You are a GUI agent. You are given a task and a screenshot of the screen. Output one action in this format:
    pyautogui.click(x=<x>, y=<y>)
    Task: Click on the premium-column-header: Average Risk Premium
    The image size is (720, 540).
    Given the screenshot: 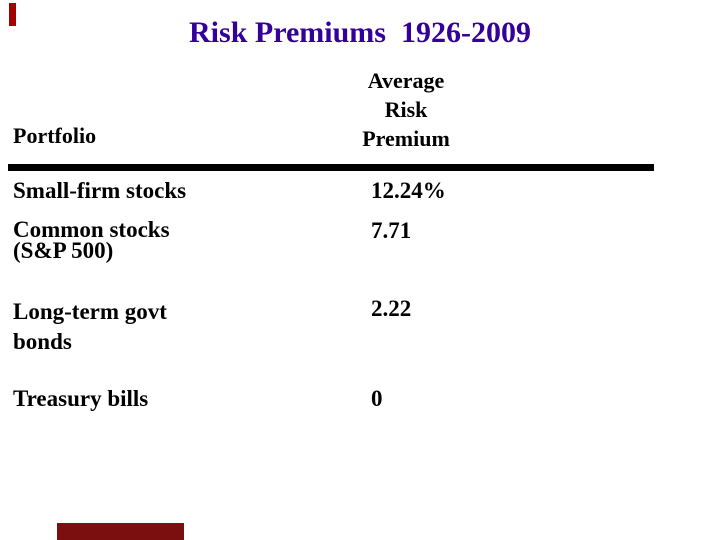 What is the action you would take?
    pyautogui.click(x=406, y=109)
    